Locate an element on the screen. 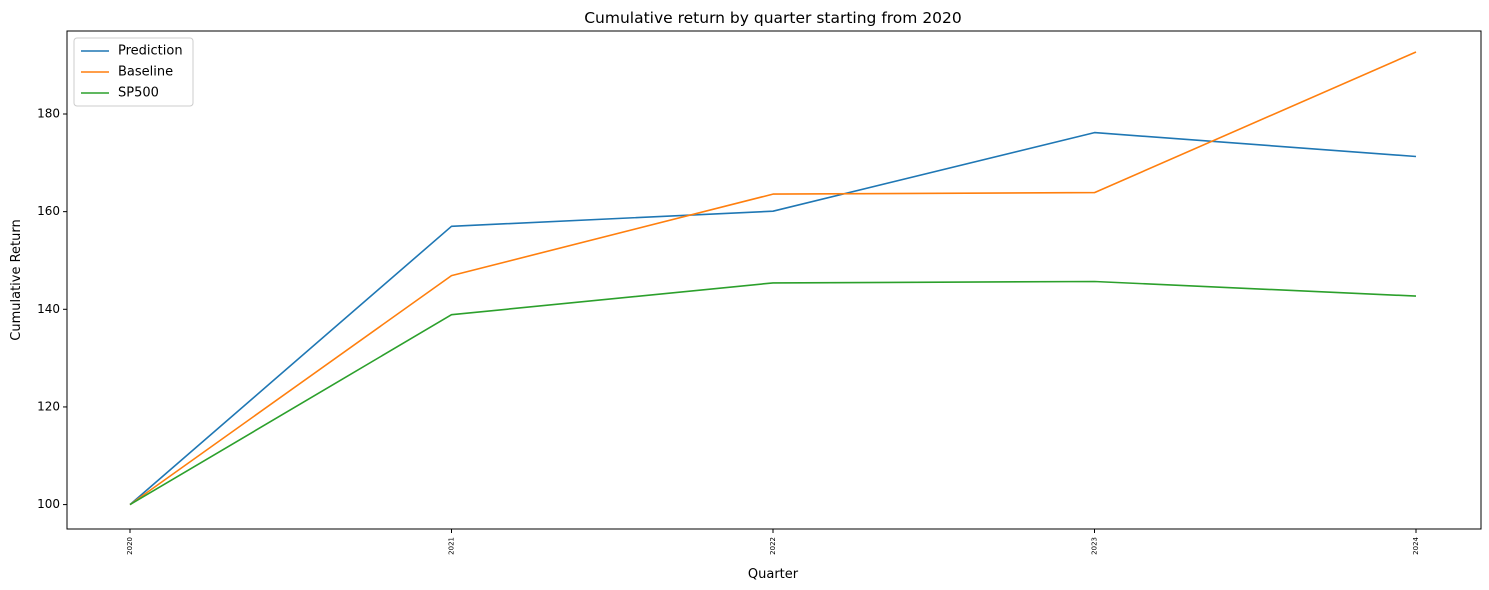  y-tick-label: 100 is located at coordinates (48, 504).